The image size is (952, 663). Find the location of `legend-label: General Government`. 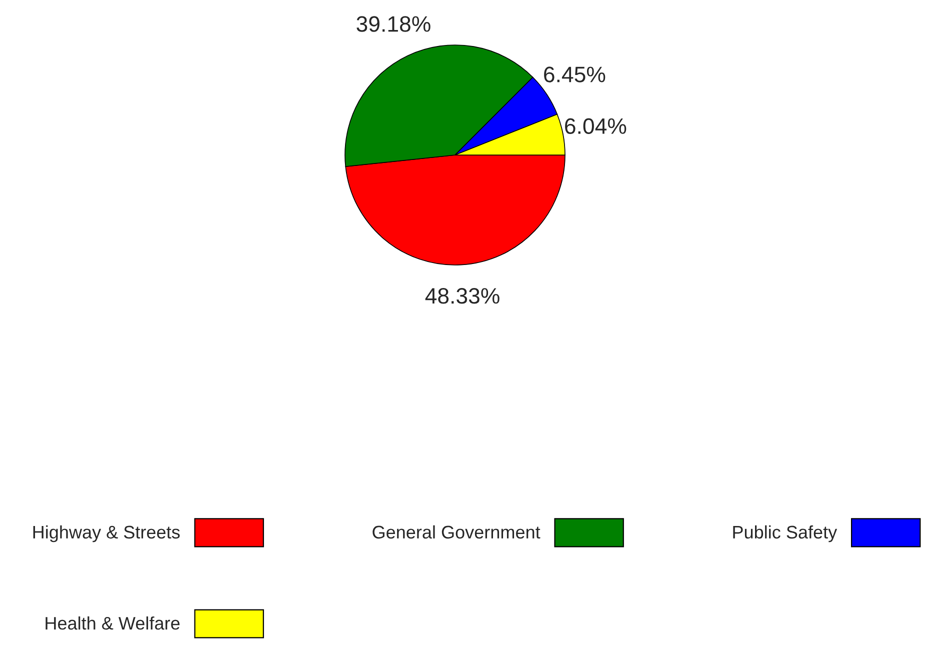

legend-label: General Government is located at coordinates (456, 532).